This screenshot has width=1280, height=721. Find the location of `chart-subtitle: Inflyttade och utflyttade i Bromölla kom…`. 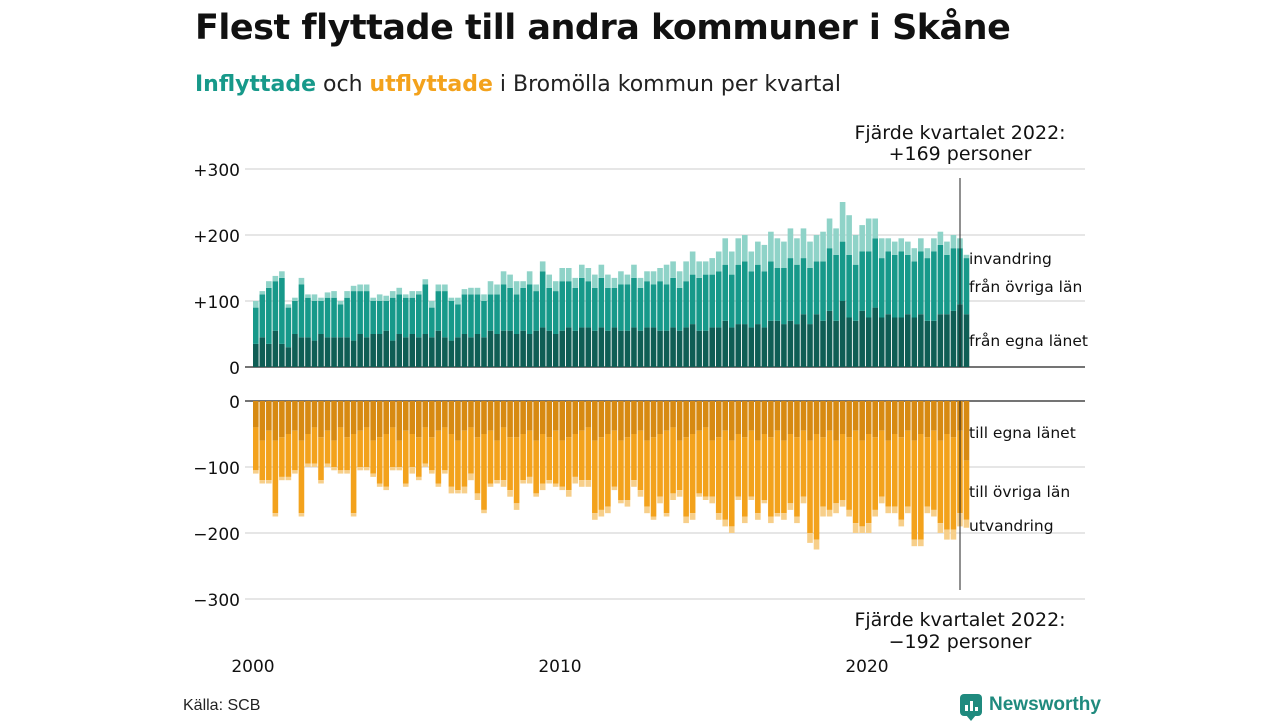

chart-subtitle: Inflyttade och utflyttade i Bromölla kom… is located at coordinates (518, 84).